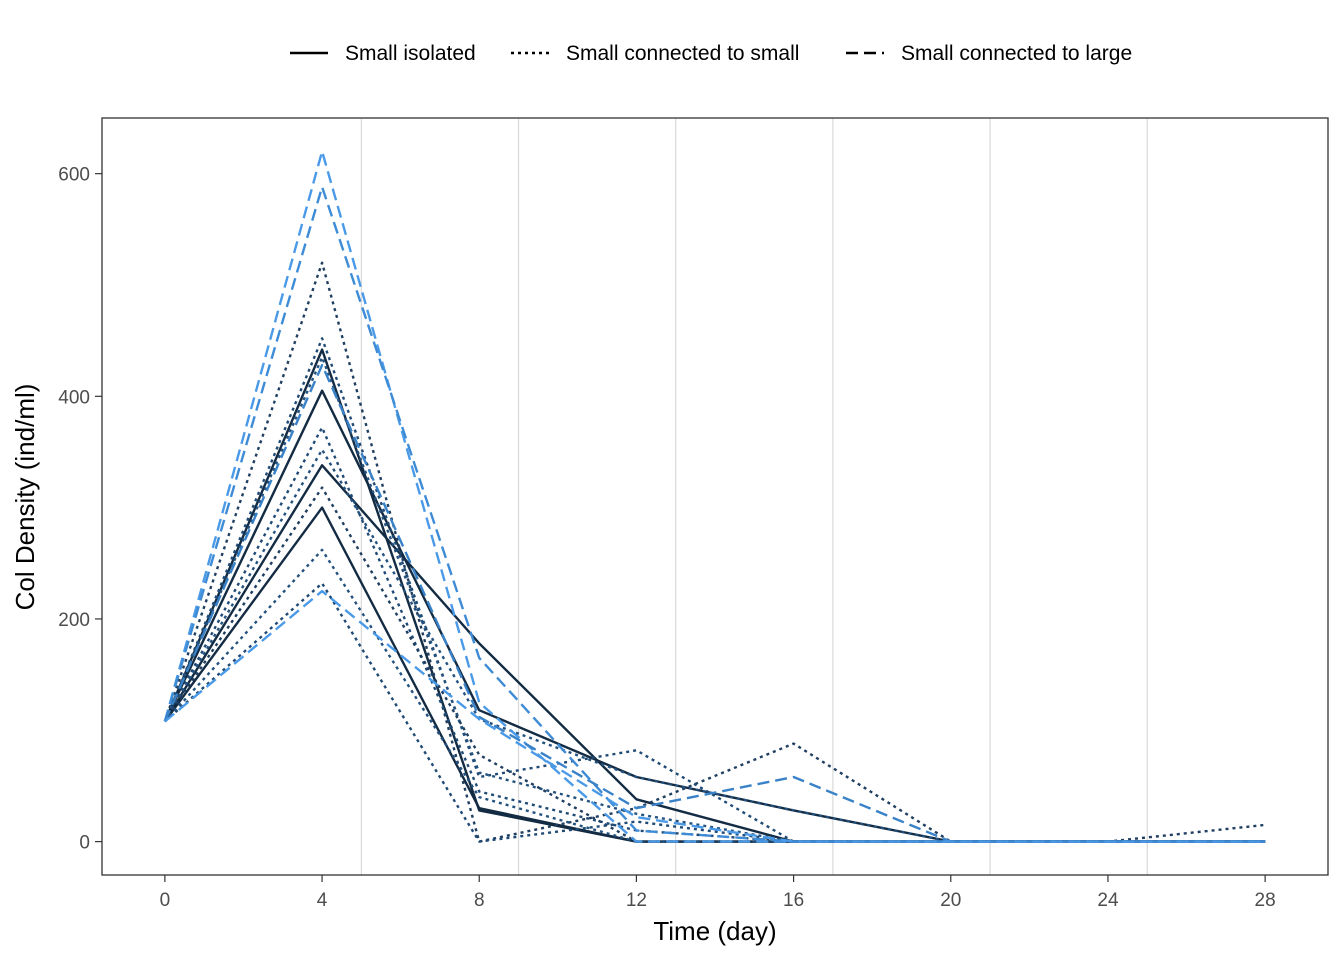 The height and width of the screenshot is (965, 1344). I want to click on x-tick-label: 16, so click(793, 900).